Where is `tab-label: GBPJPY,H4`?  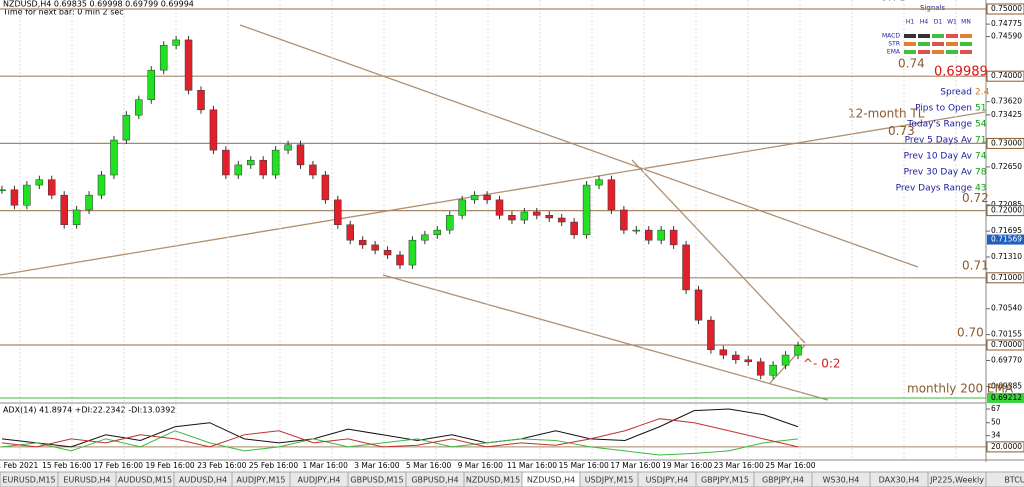
tab-label: GBPJPY,H4 is located at coordinates (783, 480).